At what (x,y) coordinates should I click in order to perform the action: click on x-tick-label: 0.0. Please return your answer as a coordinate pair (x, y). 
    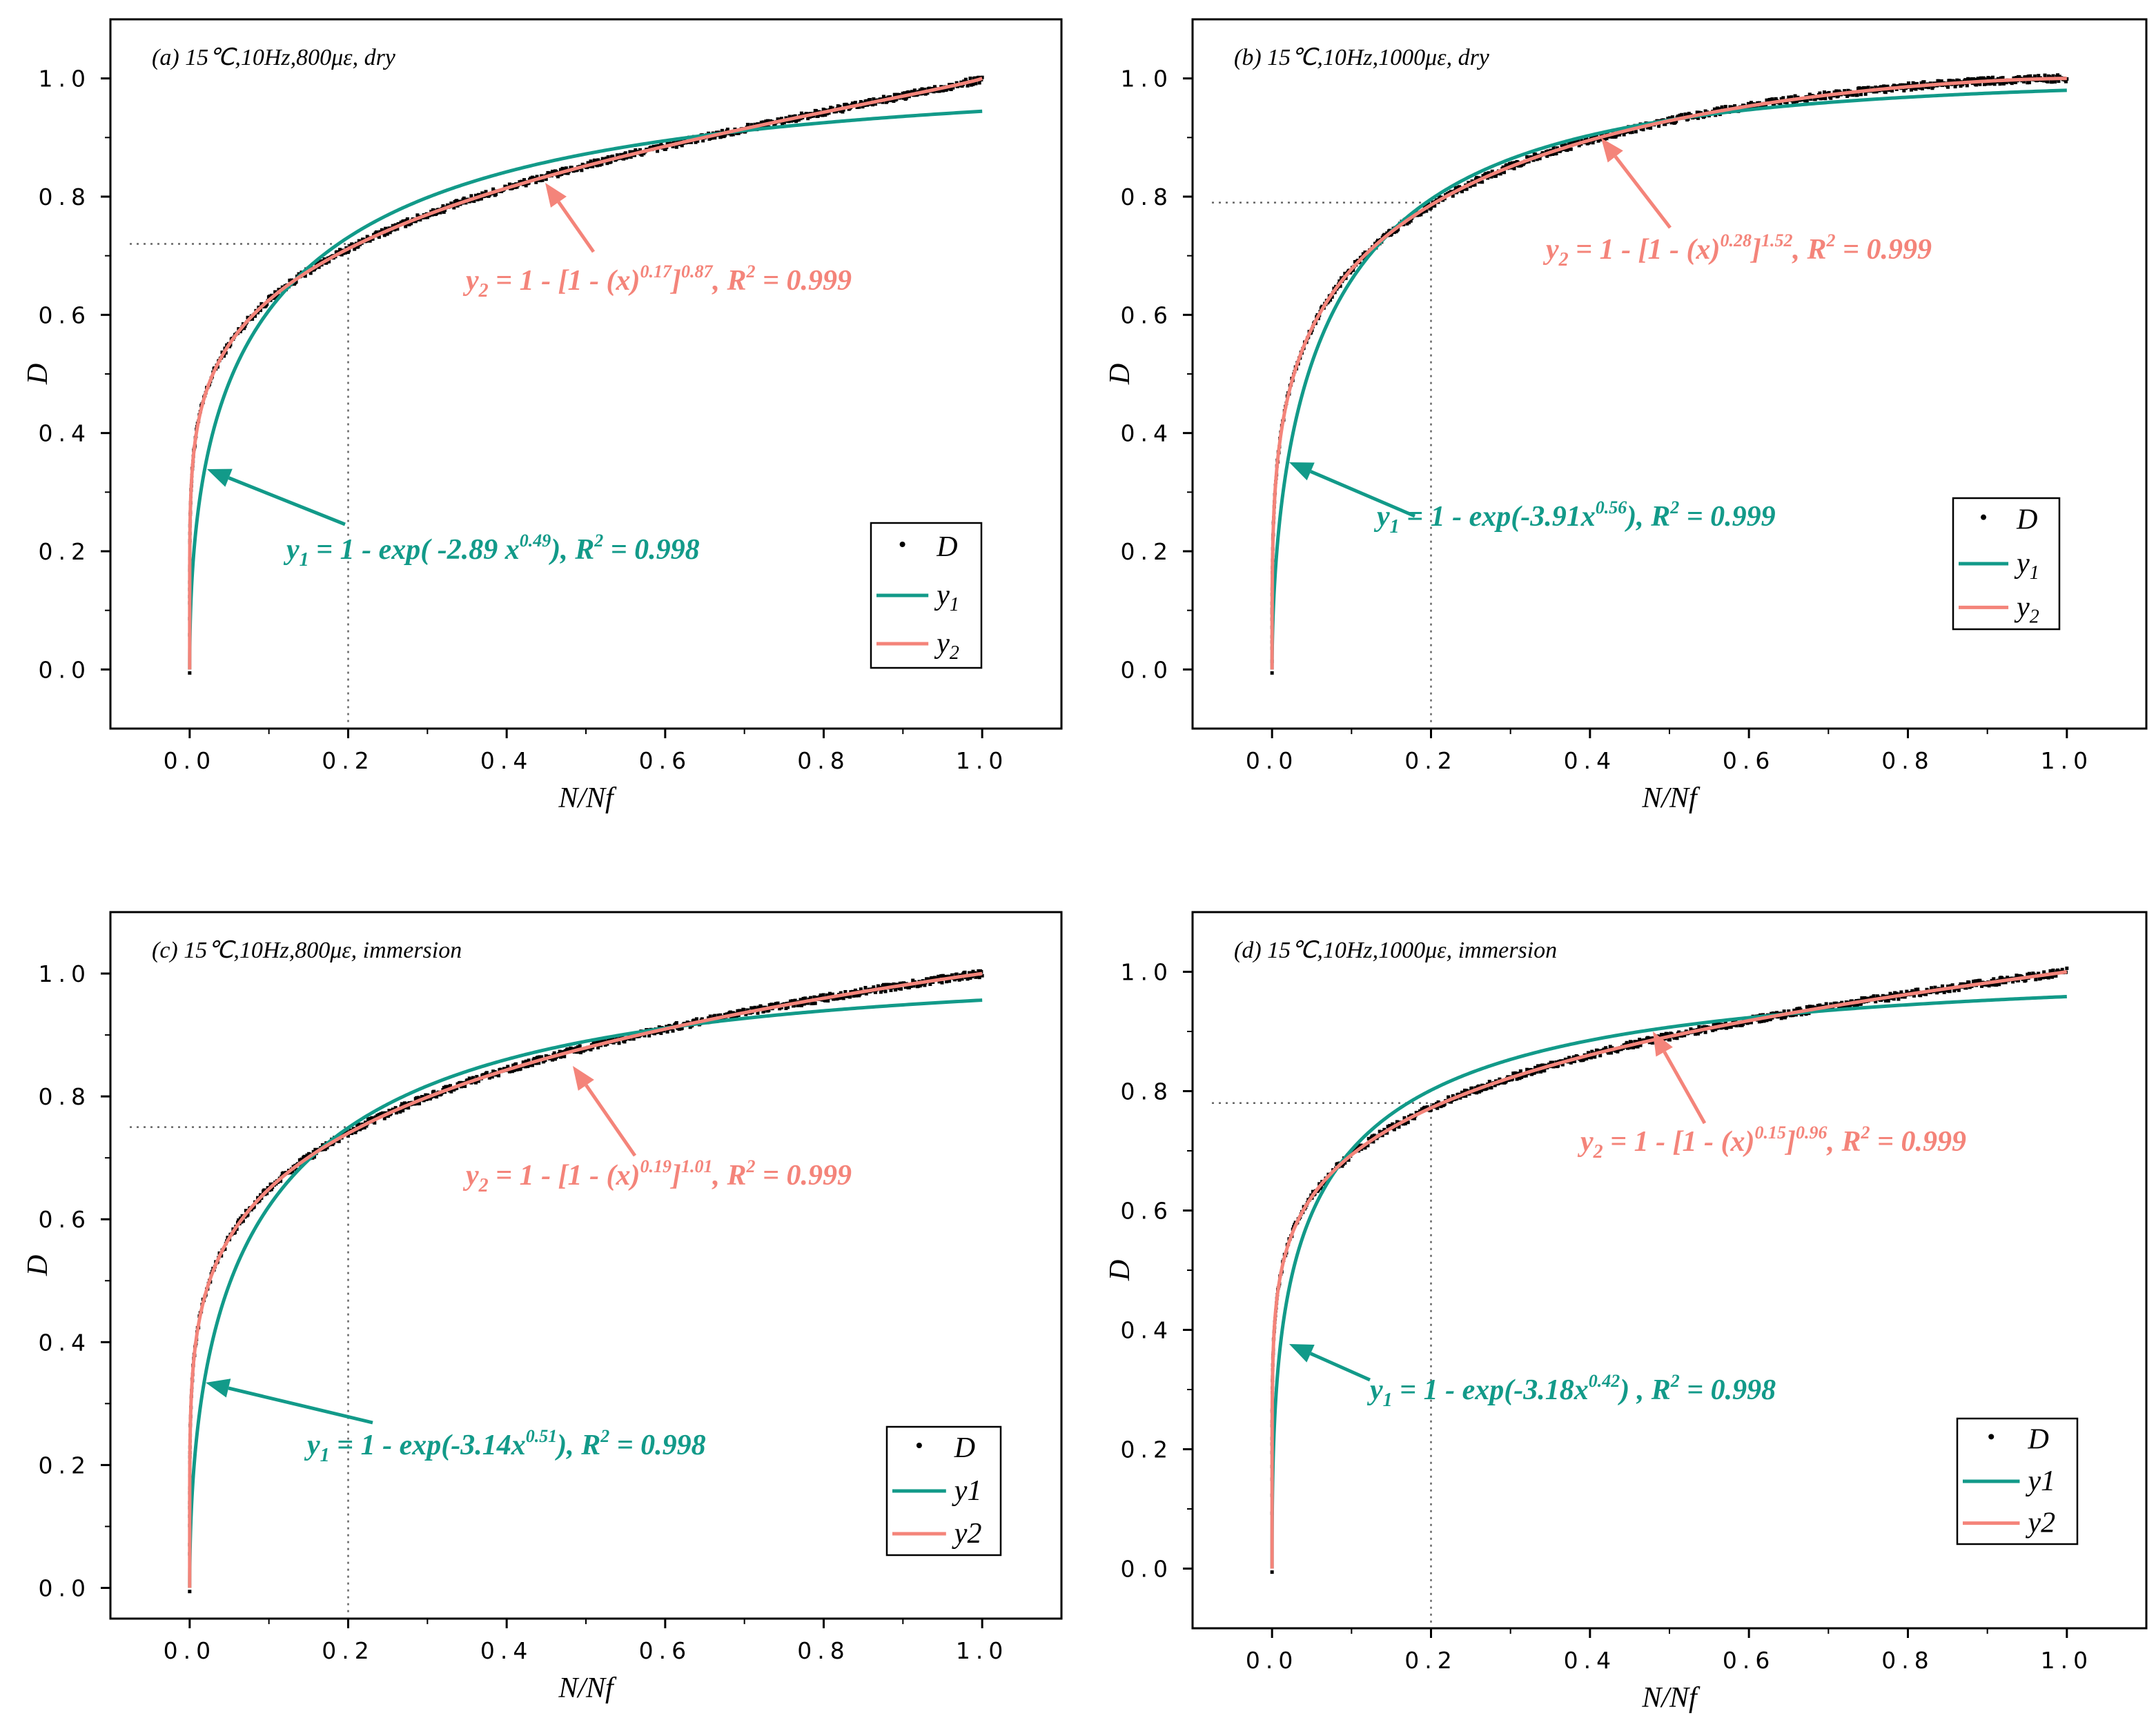
    Looking at the image, I should click on (190, 760).